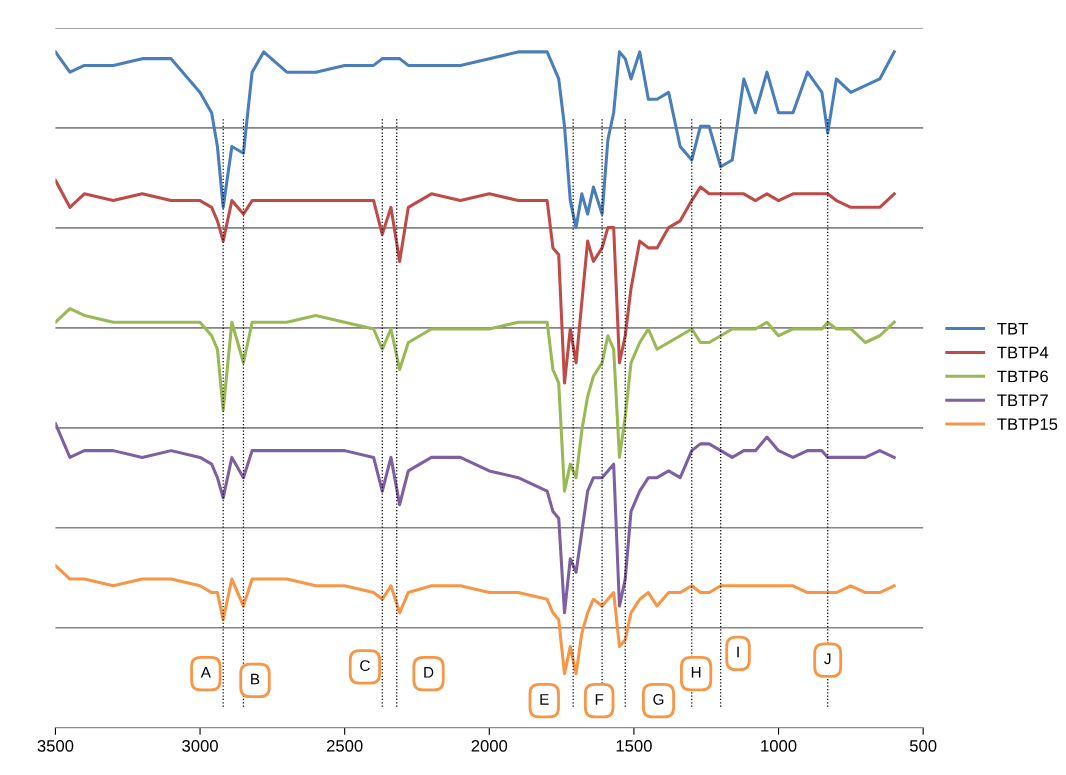 The height and width of the screenshot is (775, 1066). What do you see at coordinates (255, 679) in the screenshot?
I see `annotation: B` at bounding box center [255, 679].